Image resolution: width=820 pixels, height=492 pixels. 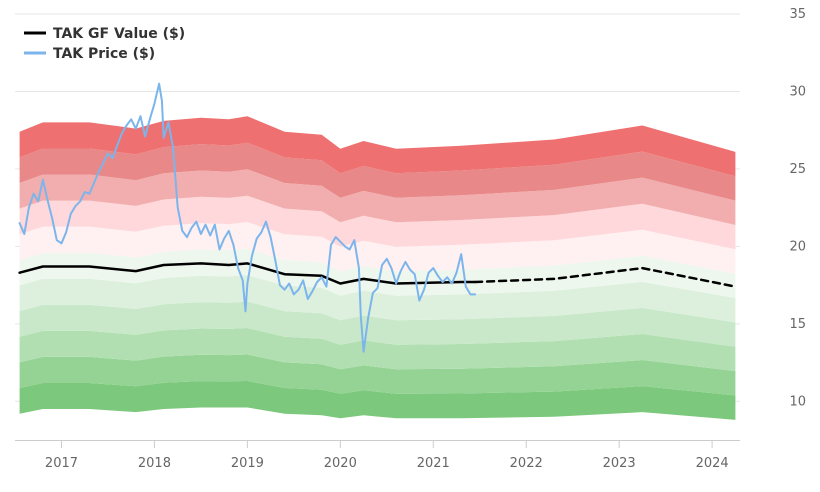 What do you see at coordinates (797, 246) in the screenshot?
I see `y-tick-label: 20` at bounding box center [797, 246].